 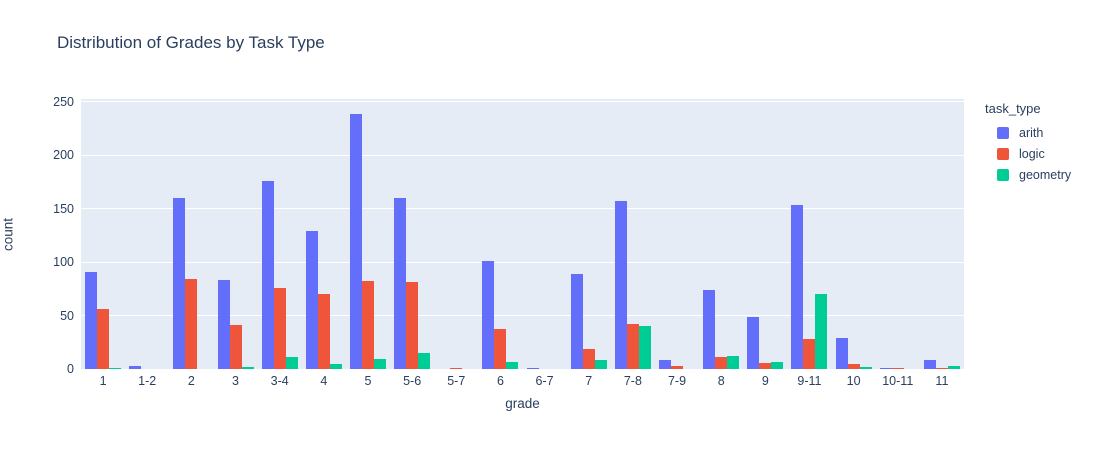 What do you see at coordinates (1003, 153) in the screenshot?
I see `legend-swatch-logic` at bounding box center [1003, 153].